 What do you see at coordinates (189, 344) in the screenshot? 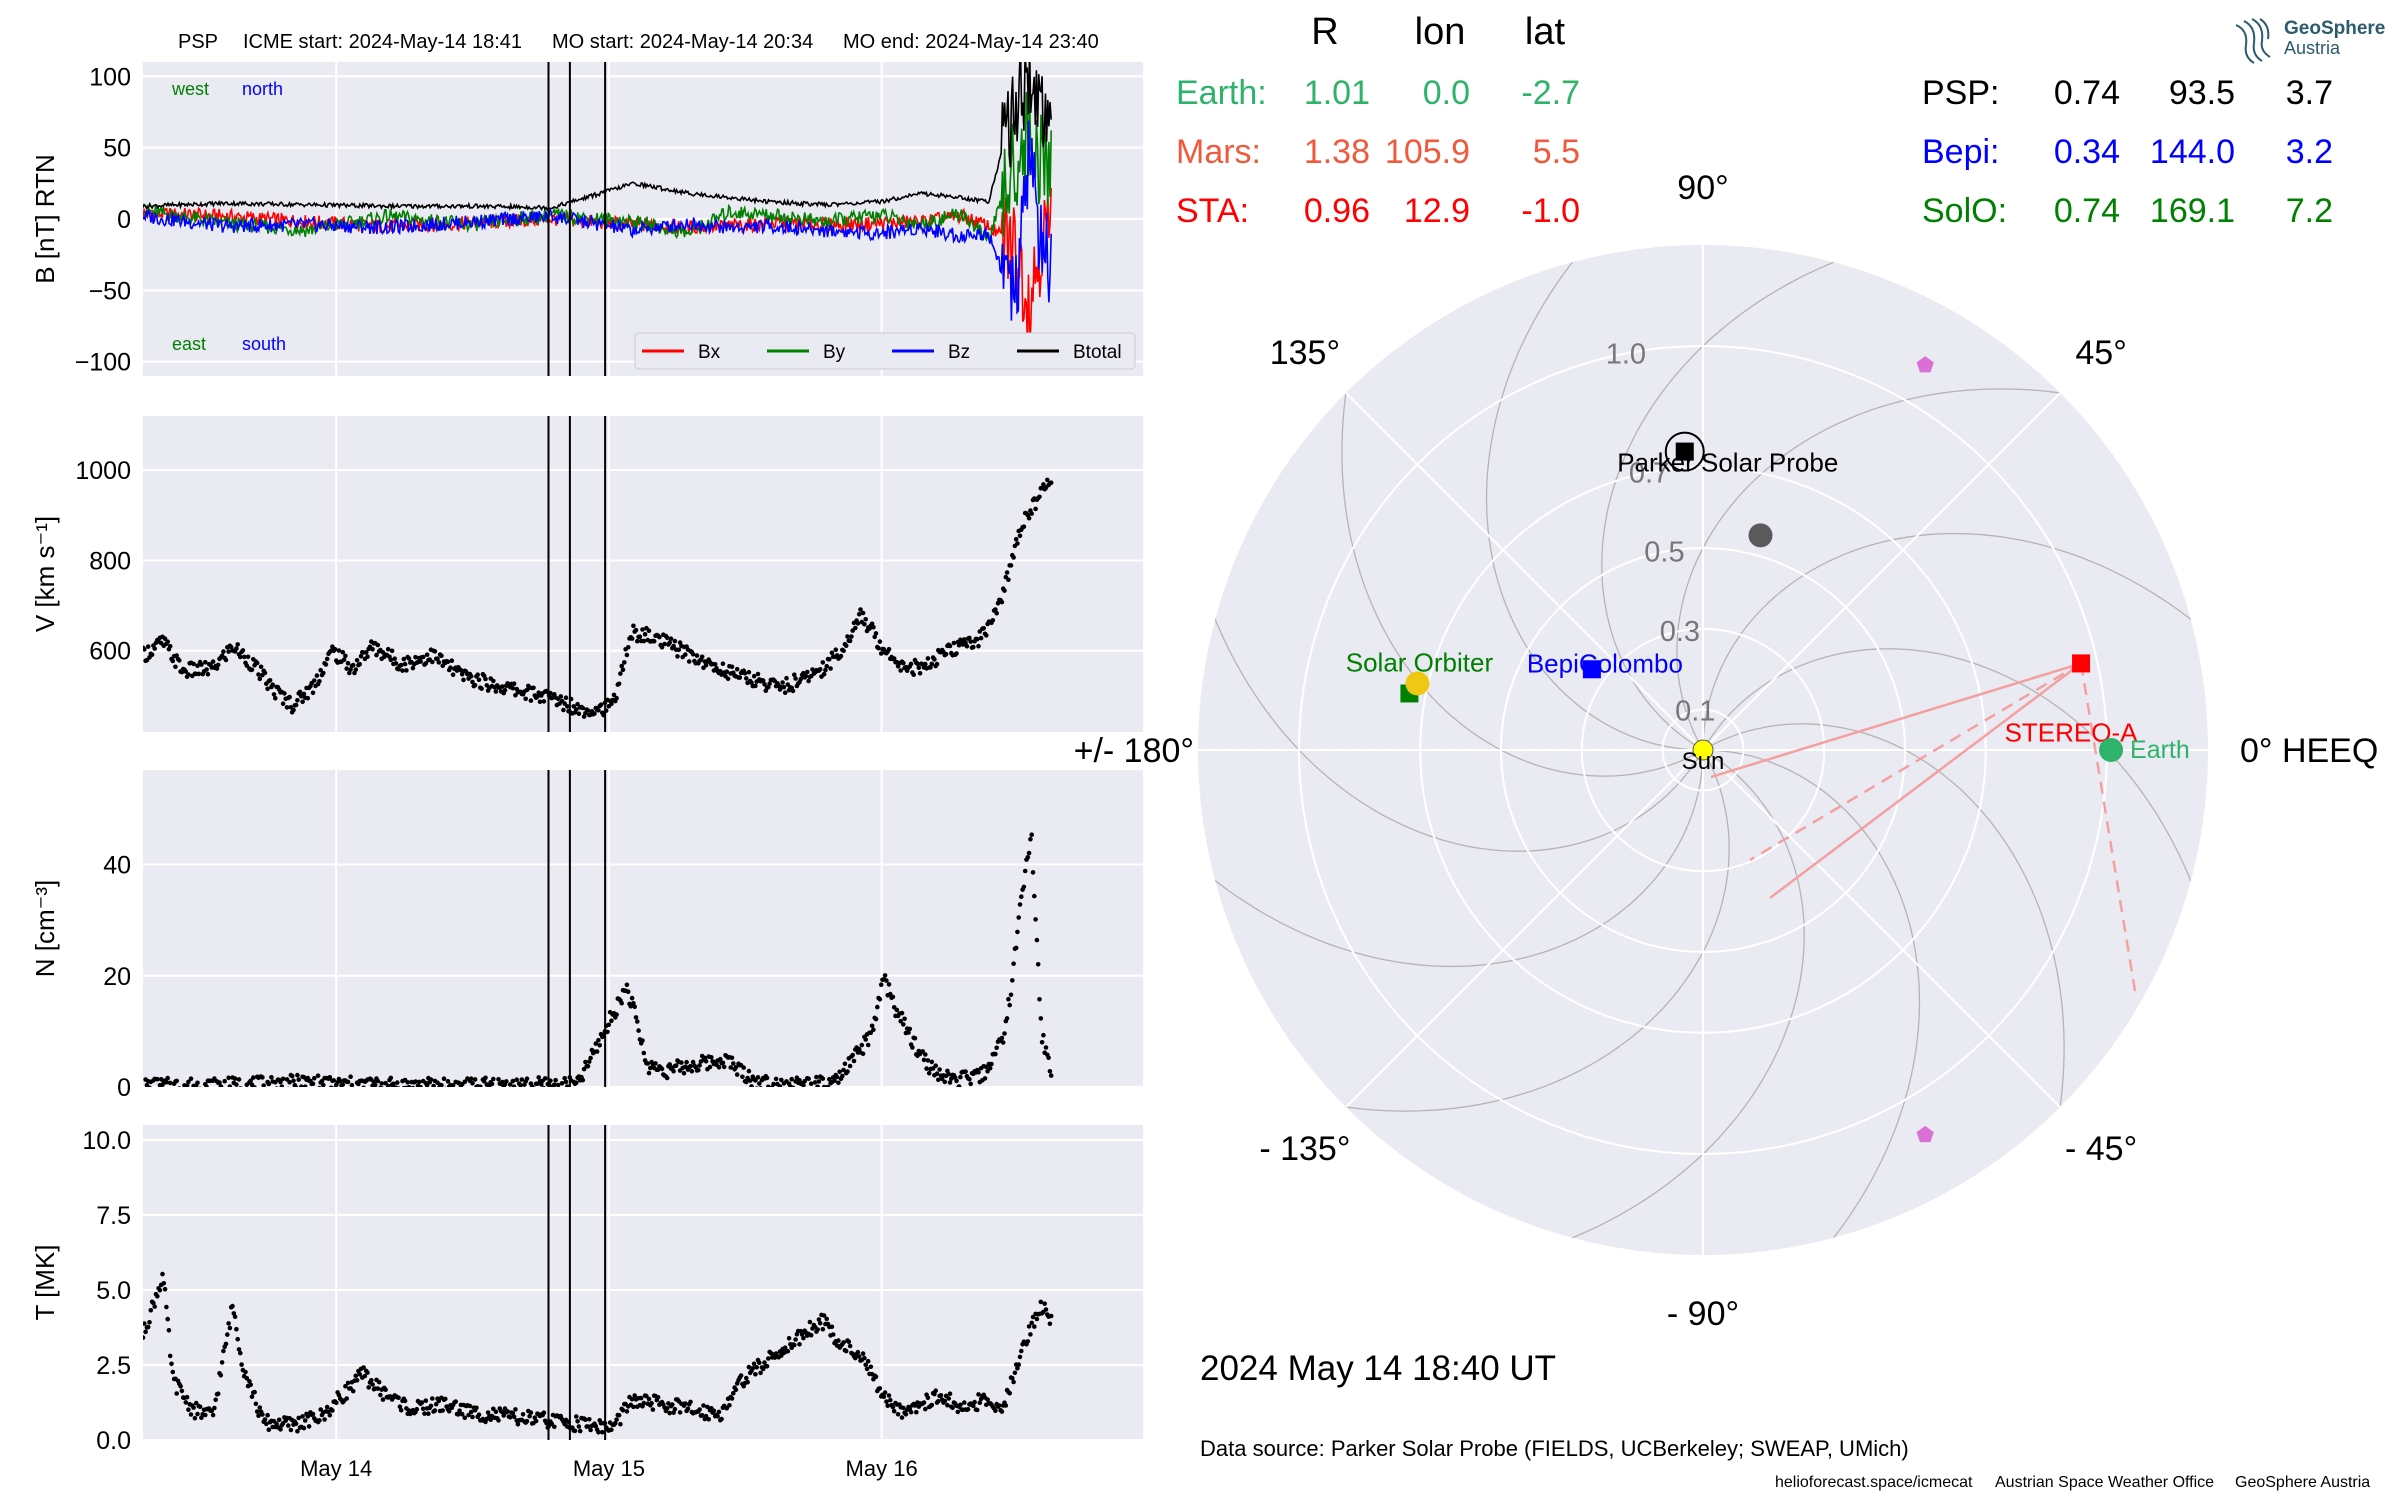
I see `annotation-east: east` at bounding box center [189, 344].